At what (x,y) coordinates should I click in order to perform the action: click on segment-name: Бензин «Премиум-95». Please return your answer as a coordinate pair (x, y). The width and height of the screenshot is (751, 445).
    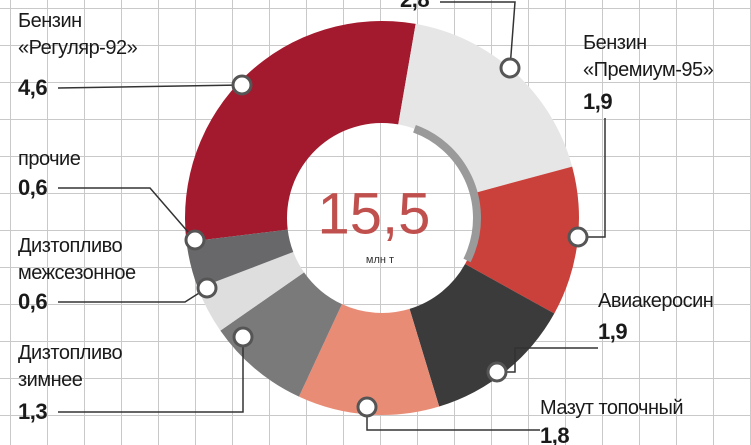
    Looking at the image, I should click on (648, 56).